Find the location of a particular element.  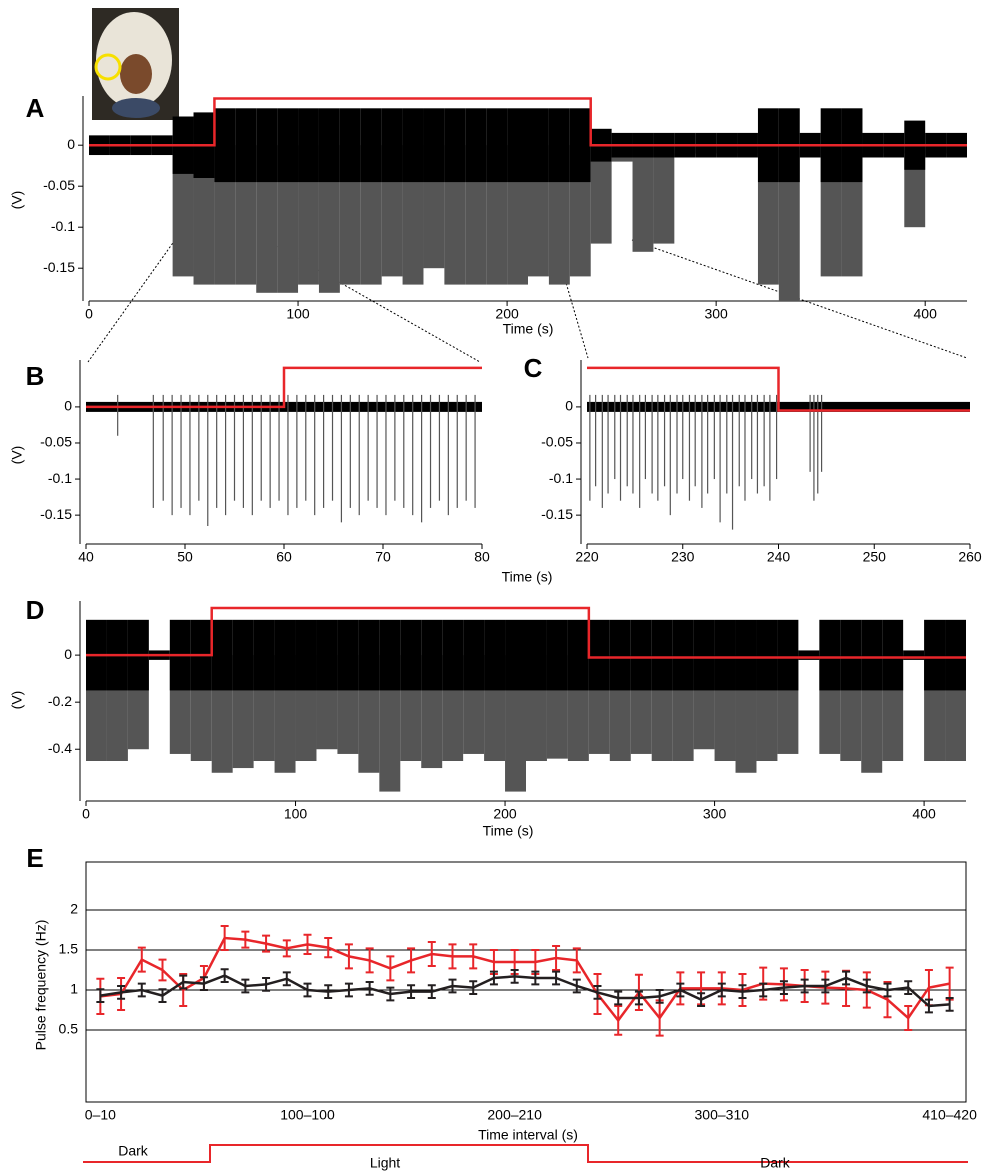

panel-letter: E is located at coordinates (34, 858).